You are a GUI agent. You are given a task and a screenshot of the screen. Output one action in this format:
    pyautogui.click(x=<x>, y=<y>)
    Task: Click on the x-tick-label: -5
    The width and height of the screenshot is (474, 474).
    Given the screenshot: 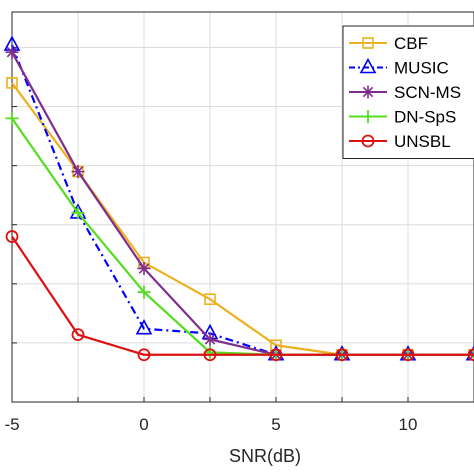 What is the action you would take?
    pyautogui.click(x=11, y=424)
    